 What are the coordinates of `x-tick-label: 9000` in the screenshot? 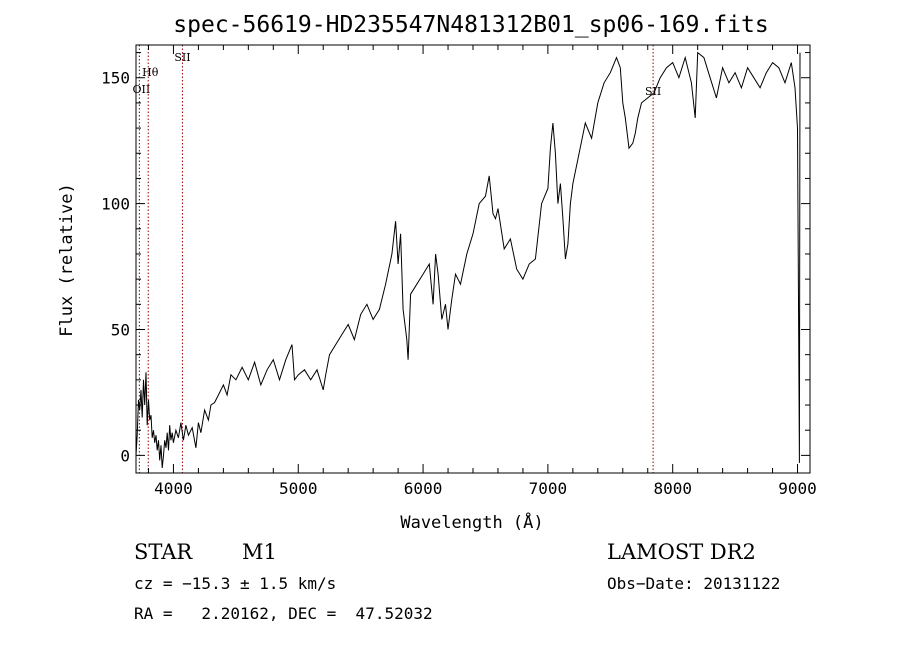 It's located at (797, 488).